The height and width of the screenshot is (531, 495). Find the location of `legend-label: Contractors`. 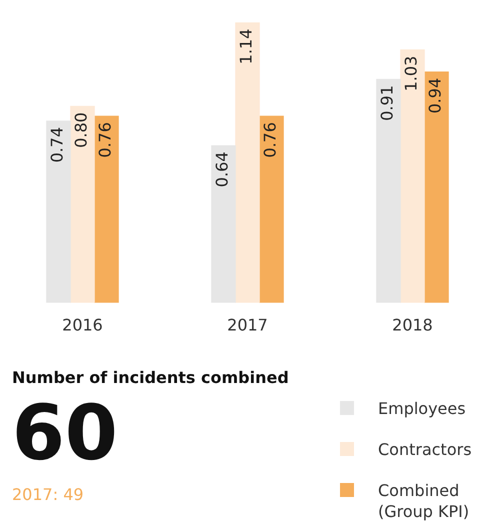

legend-label: Contractors is located at coordinates (425, 449).